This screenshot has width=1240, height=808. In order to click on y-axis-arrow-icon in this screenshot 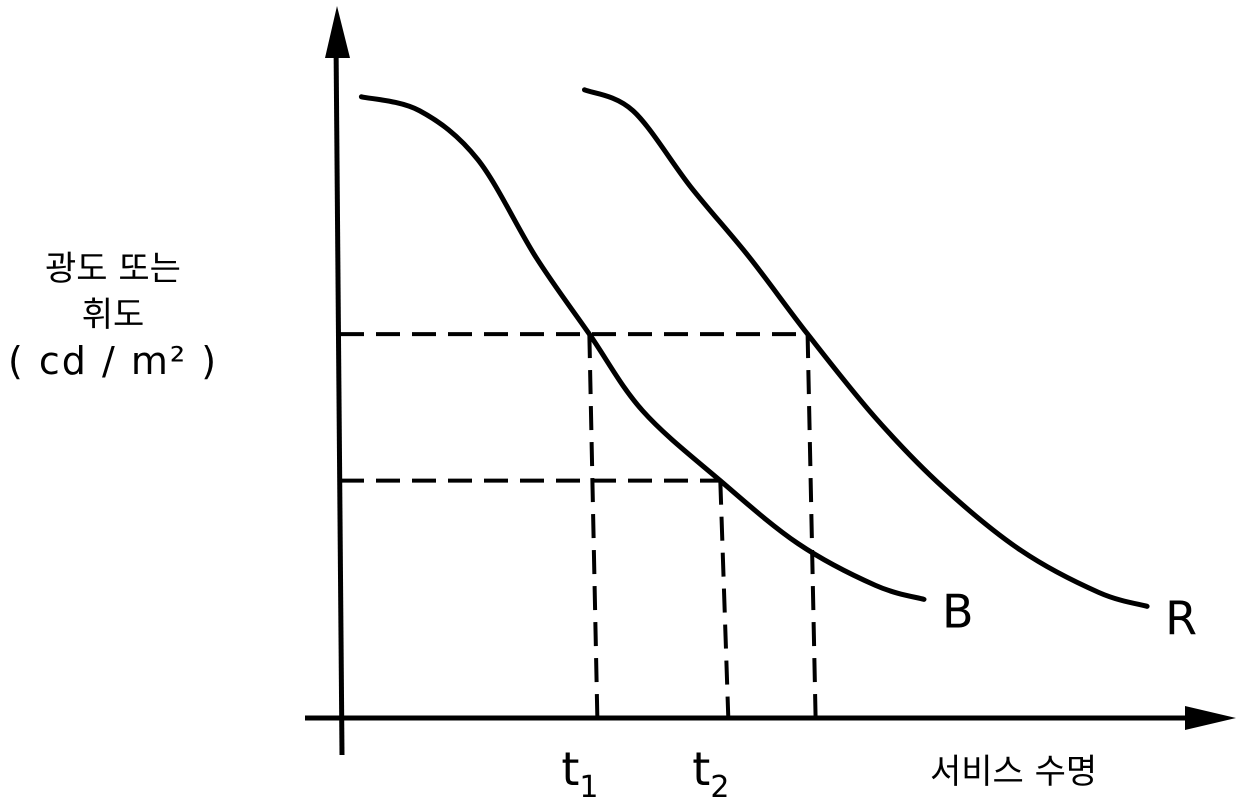, I will do `click(337, 32)`.